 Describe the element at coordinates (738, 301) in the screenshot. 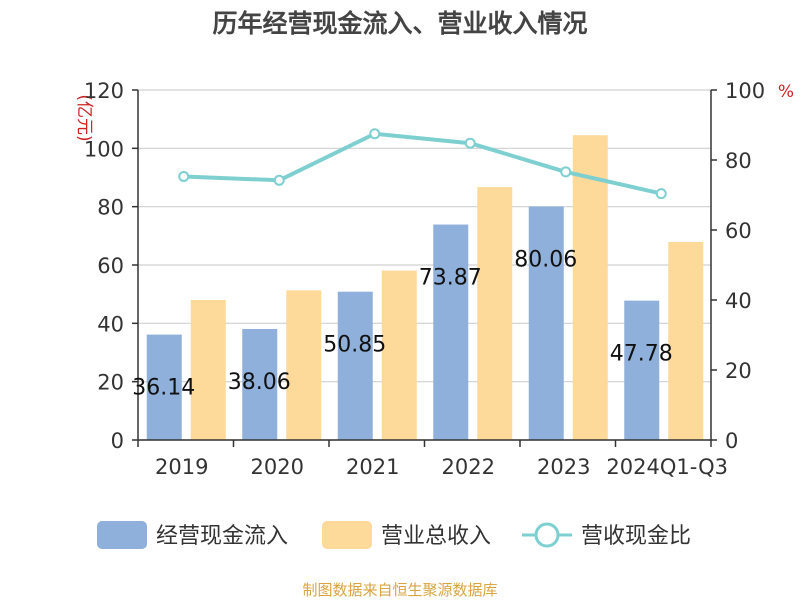

I see `right-tick-label: 40` at that location.